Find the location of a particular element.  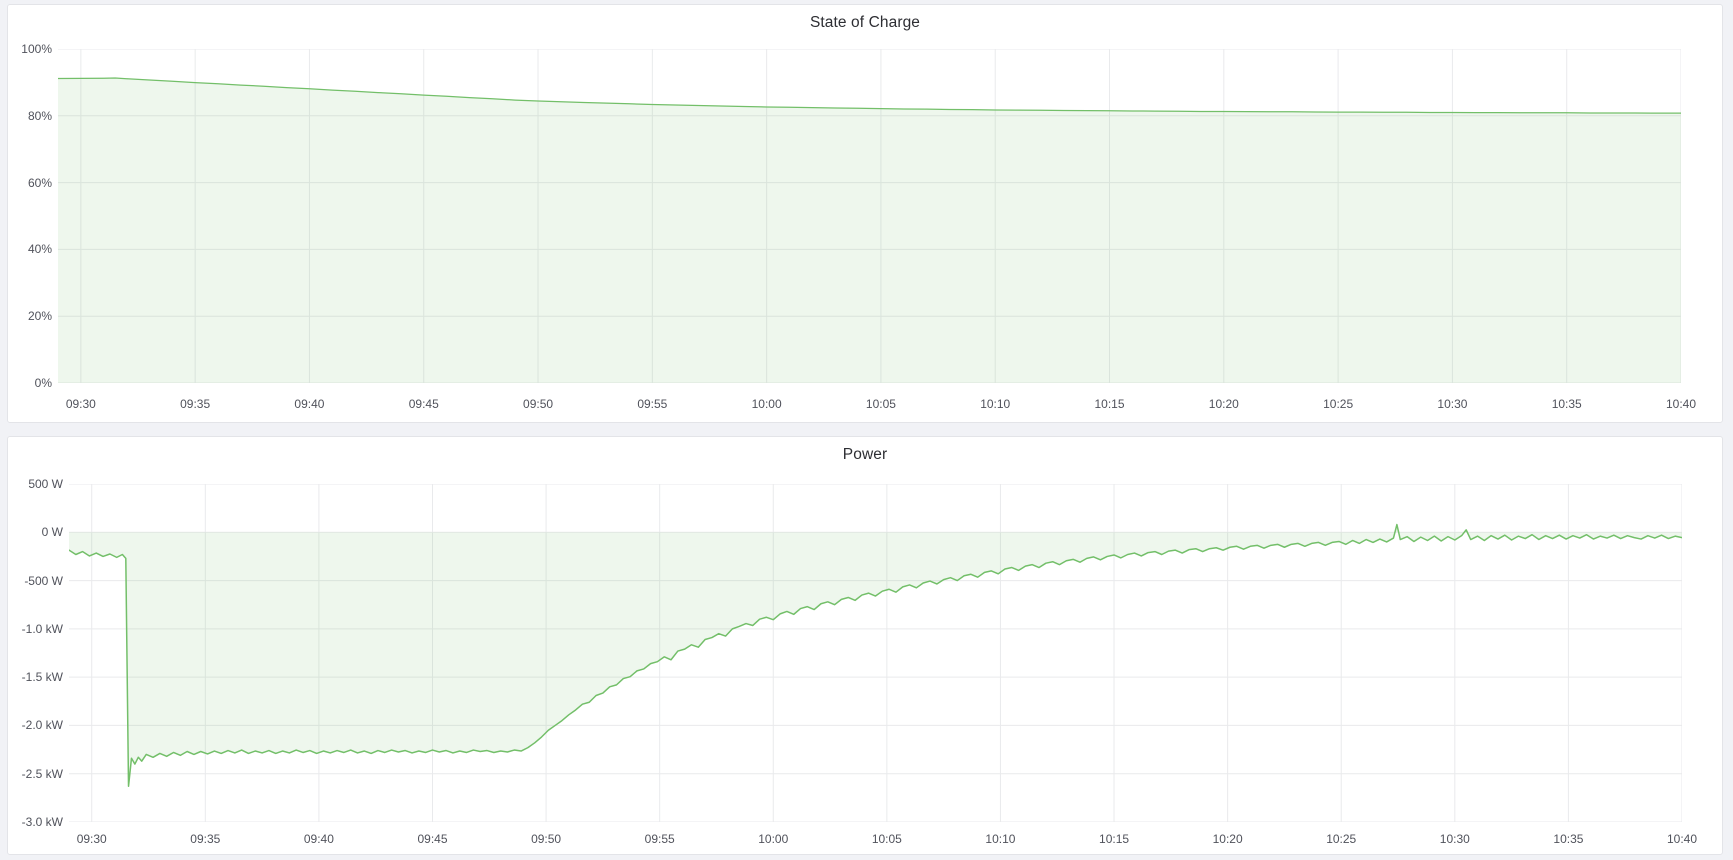

panel-title-power: Power is located at coordinates (865, 454).